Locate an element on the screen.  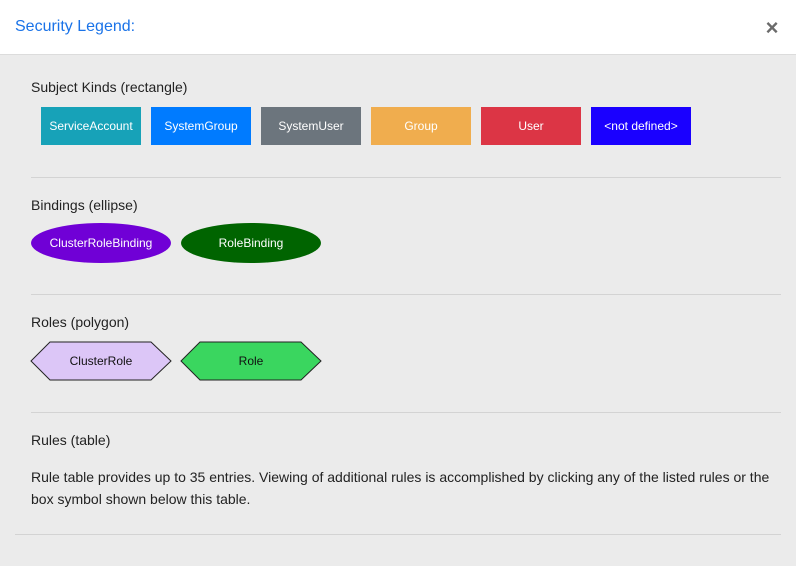
close-icon: × is located at coordinates (772, 27).